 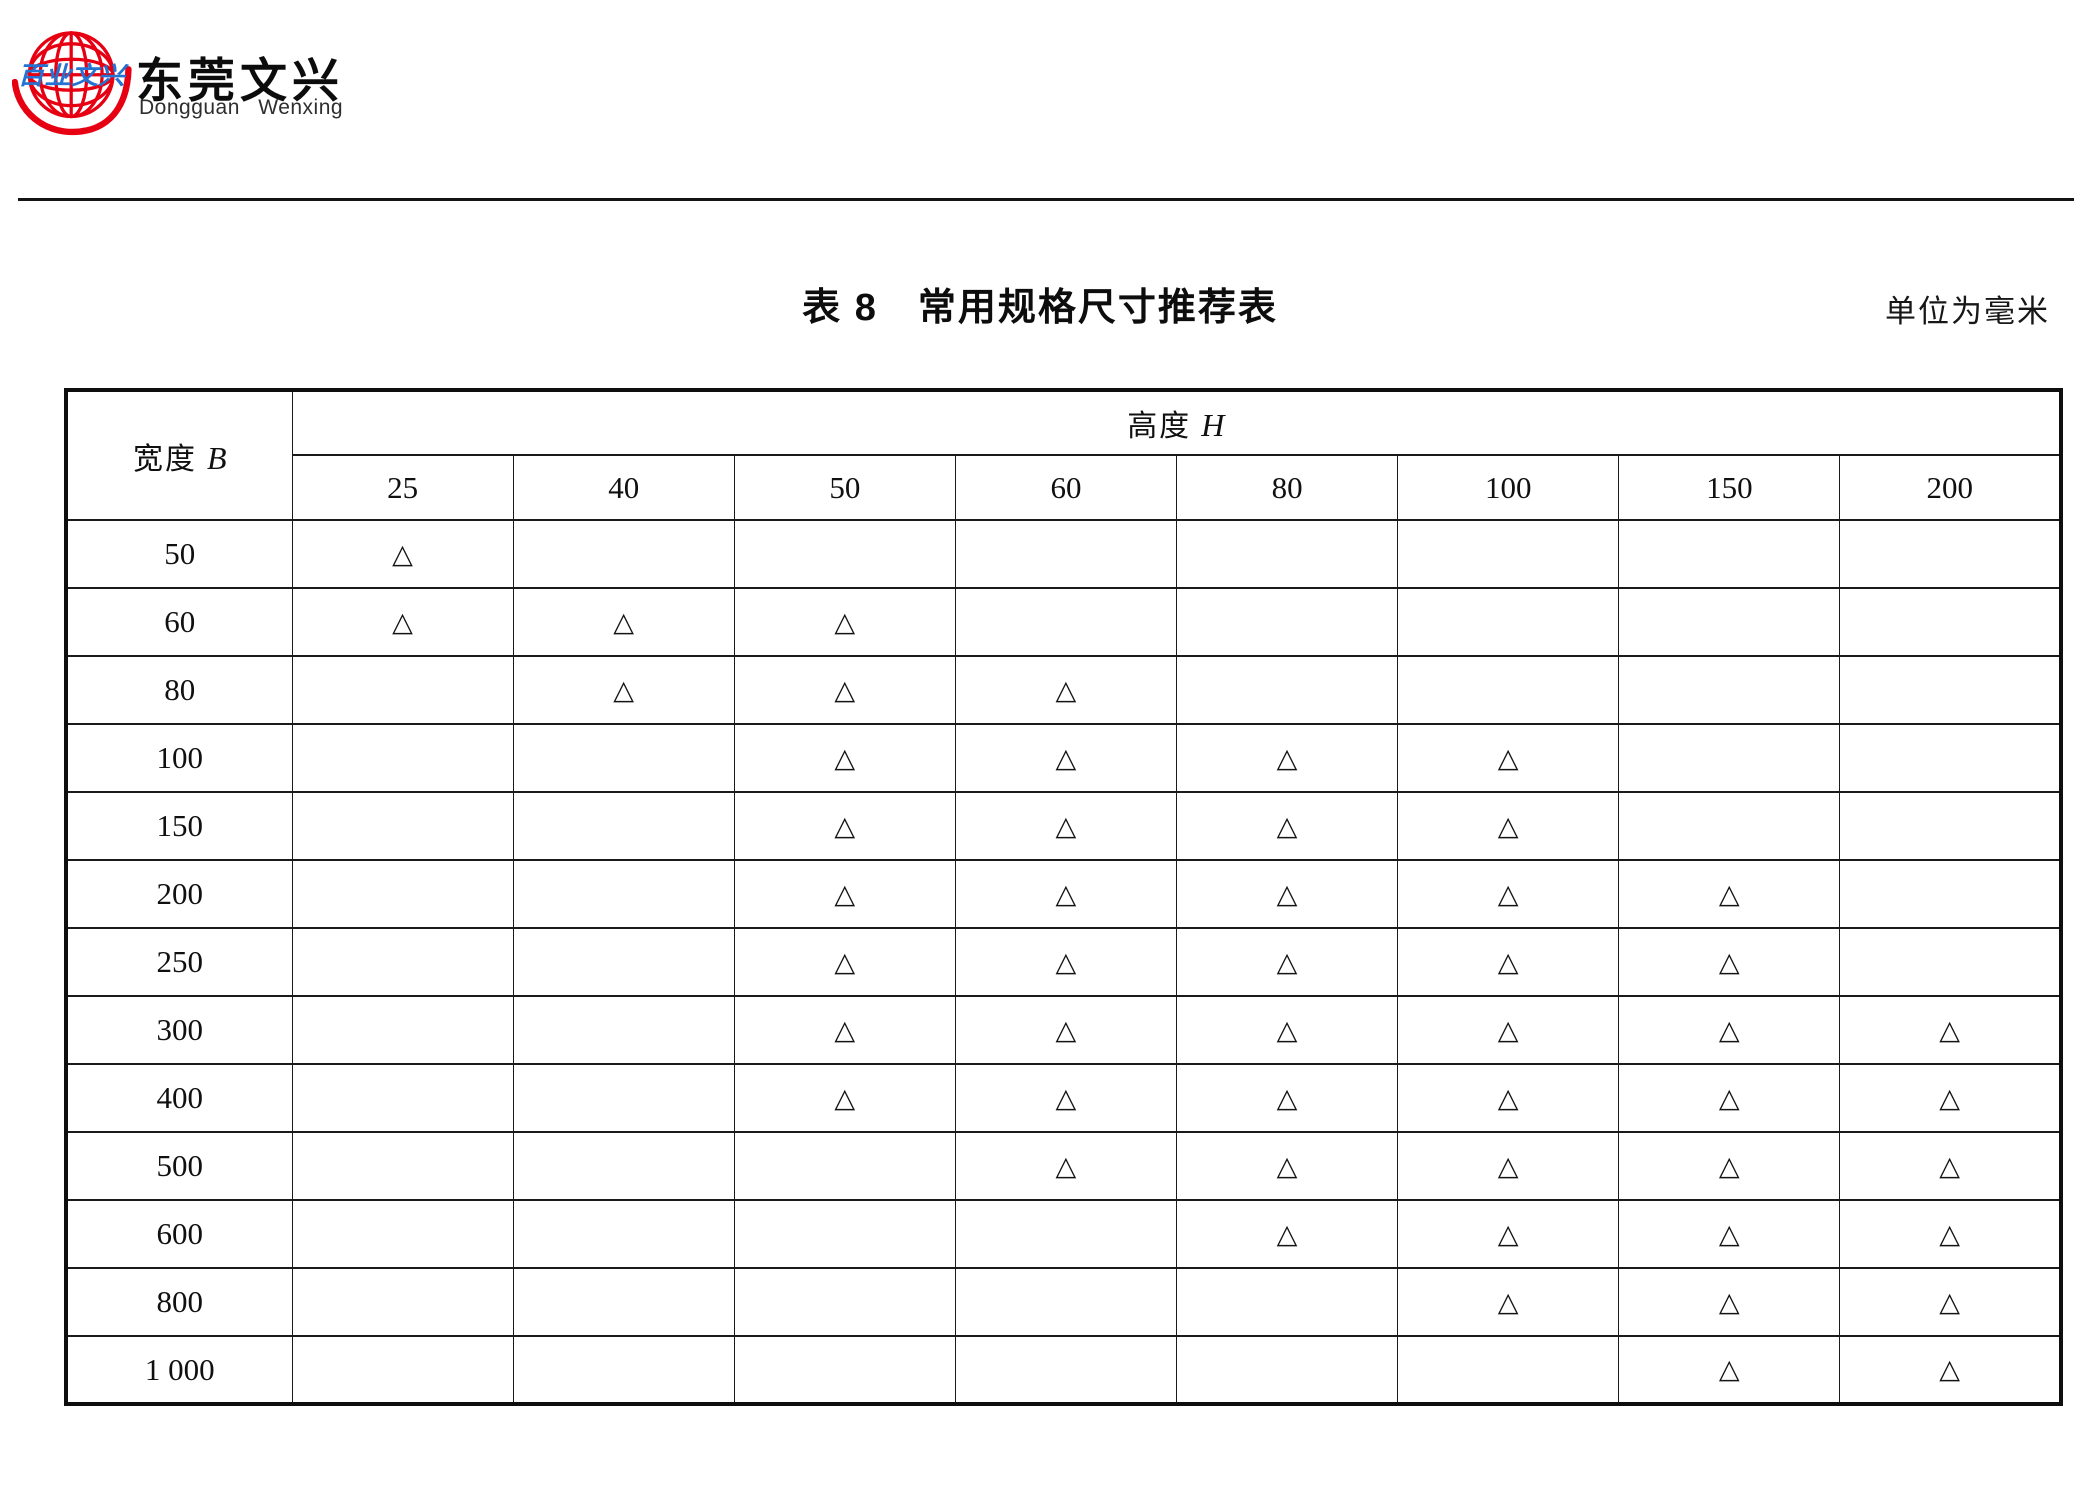 I want to click on row-label: 250, so click(x=179, y=962).